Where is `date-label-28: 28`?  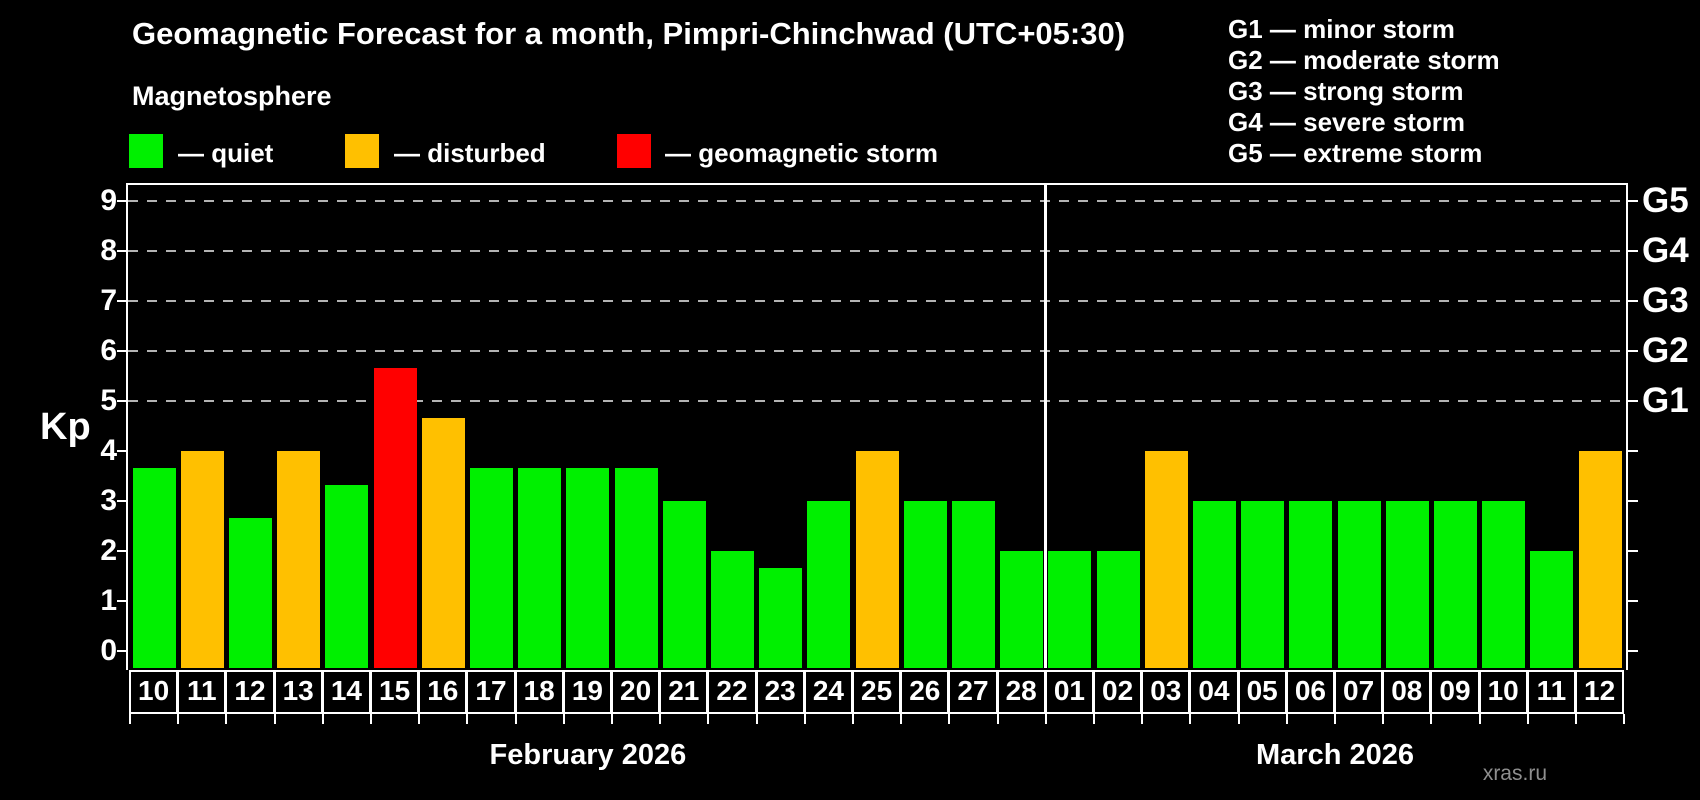
date-label-28: 28 is located at coordinates (1021, 692).